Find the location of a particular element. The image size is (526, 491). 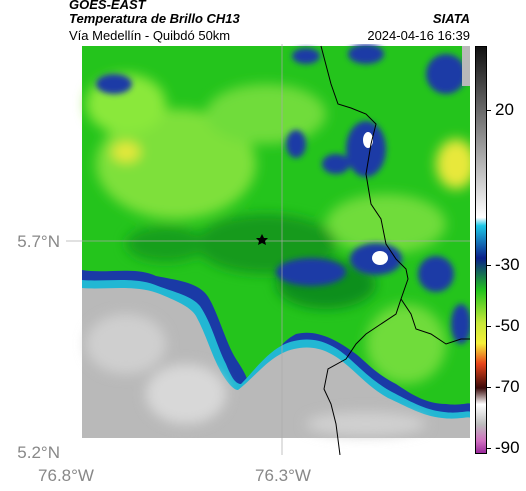

datetime-label: 2024-04-16 16:39 is located at coordinates (418, 35).